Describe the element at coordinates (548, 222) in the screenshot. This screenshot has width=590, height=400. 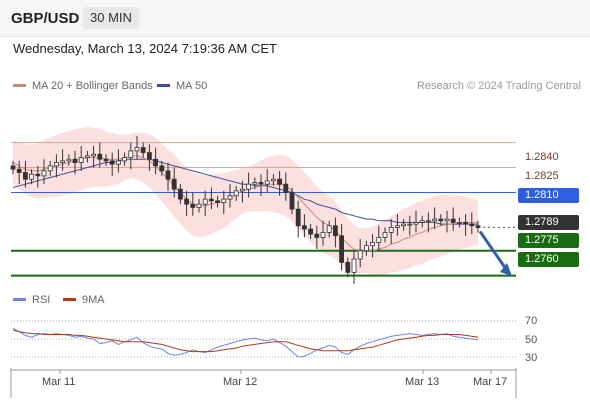
I see `level-label-1-2789: 1.2789` at that location.